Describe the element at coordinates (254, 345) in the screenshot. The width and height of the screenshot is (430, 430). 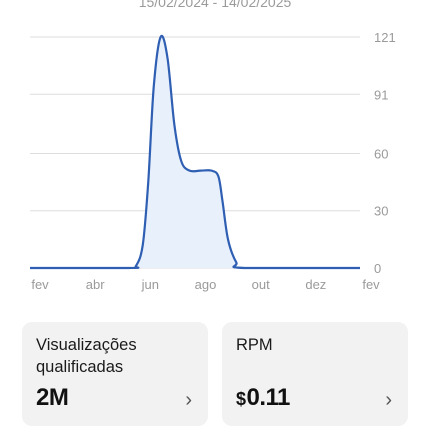
I see `rpm-label: RPM` at that location.